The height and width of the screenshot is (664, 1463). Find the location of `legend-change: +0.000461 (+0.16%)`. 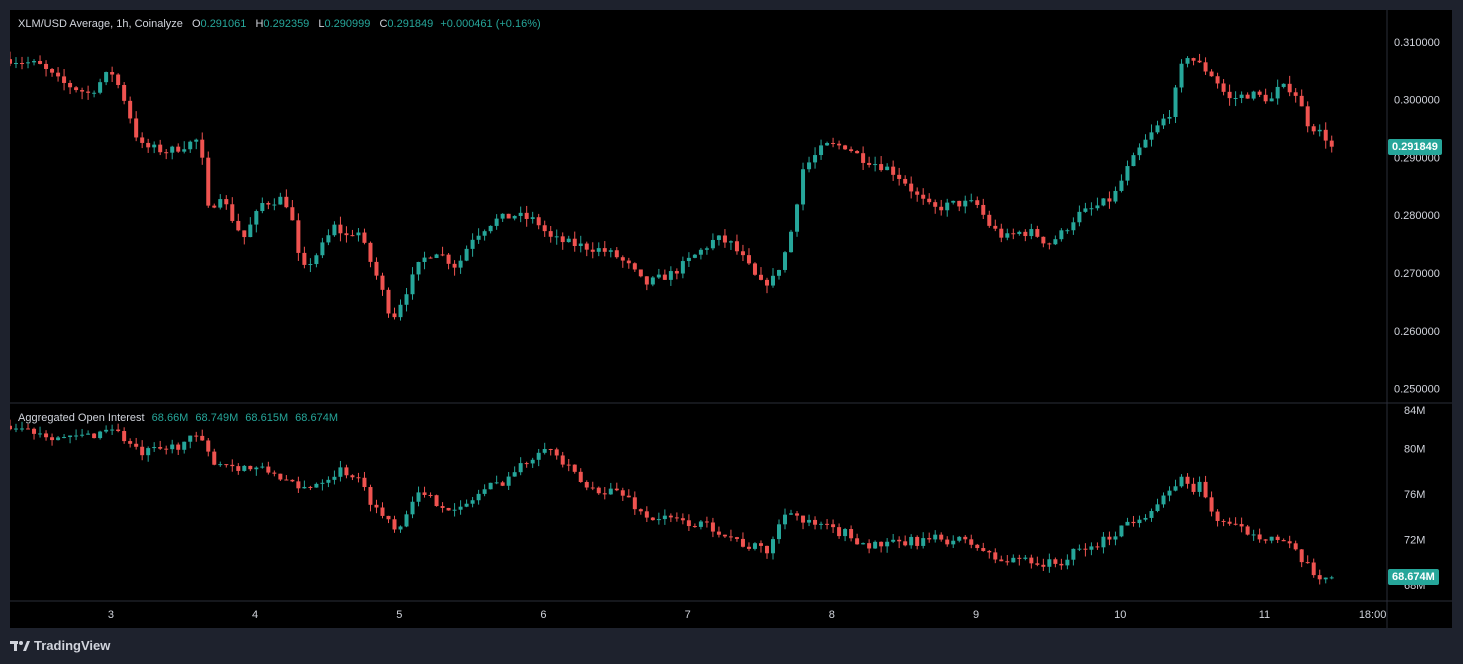

legend-change: +0.000461 (+0.16%) is located at coordinates (490, 24).